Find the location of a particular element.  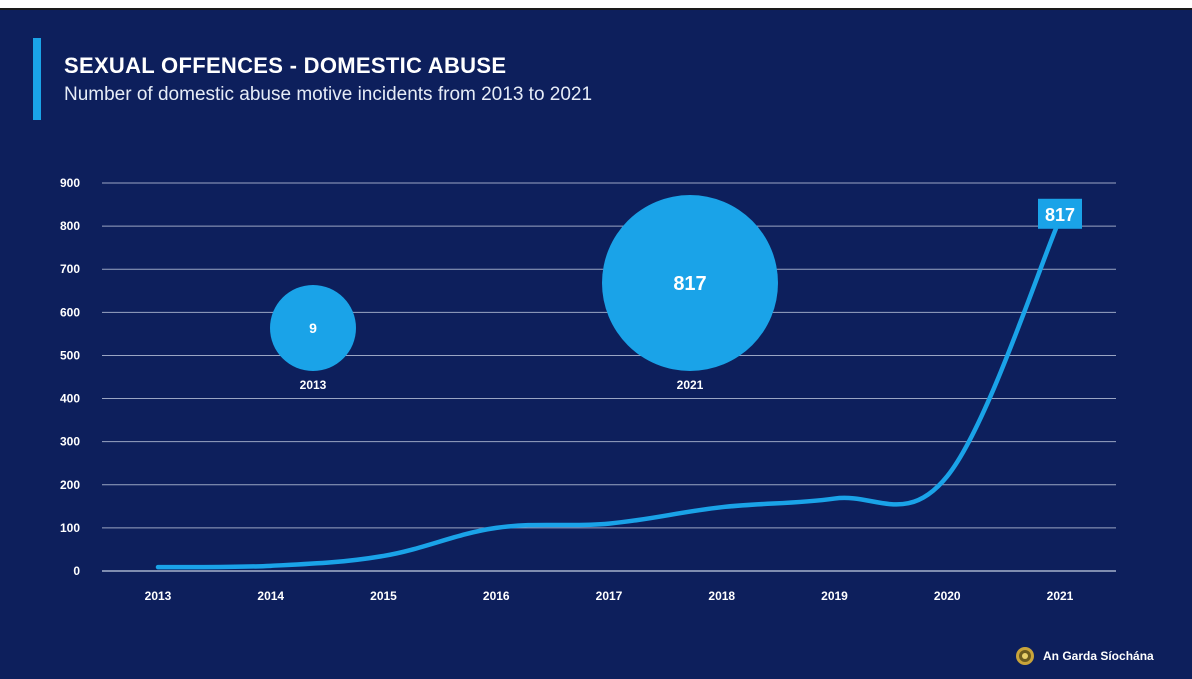

bubble-value-label: 9 is located at coordinates (313, 328).